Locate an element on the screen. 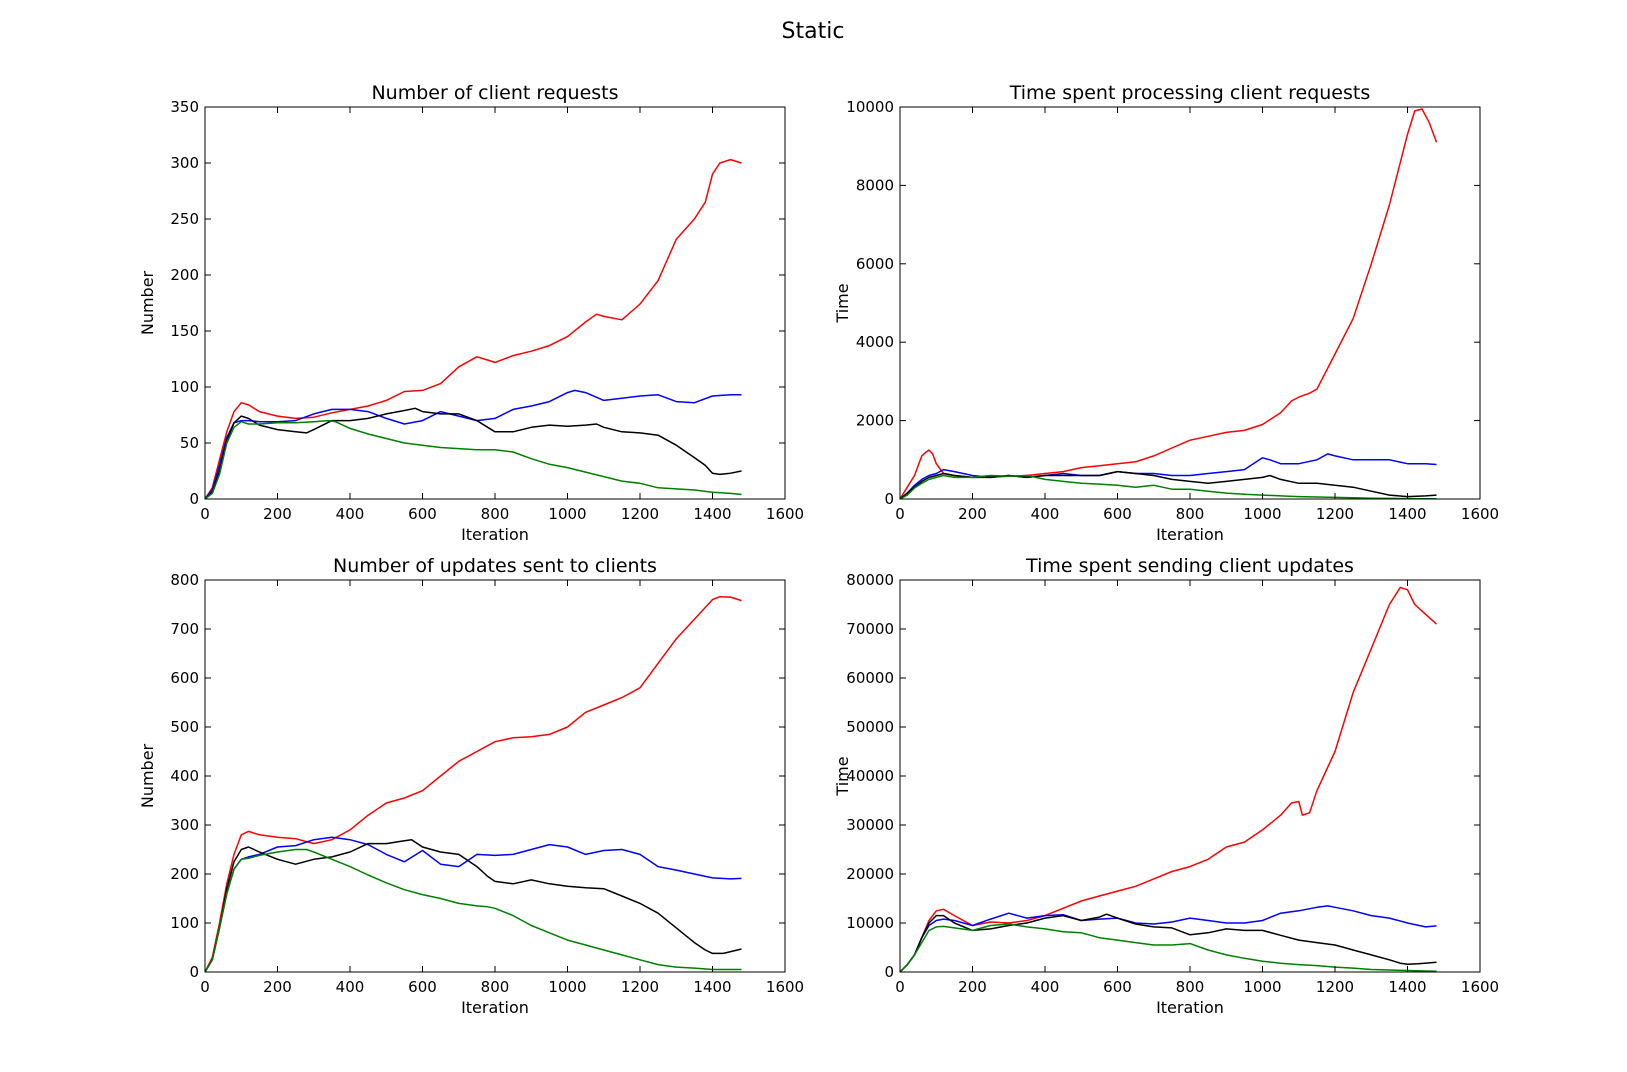 This screenshot has height=1072, width=1627. chart-title: Number of updates sent to clients is located at coordinates (495, 566).